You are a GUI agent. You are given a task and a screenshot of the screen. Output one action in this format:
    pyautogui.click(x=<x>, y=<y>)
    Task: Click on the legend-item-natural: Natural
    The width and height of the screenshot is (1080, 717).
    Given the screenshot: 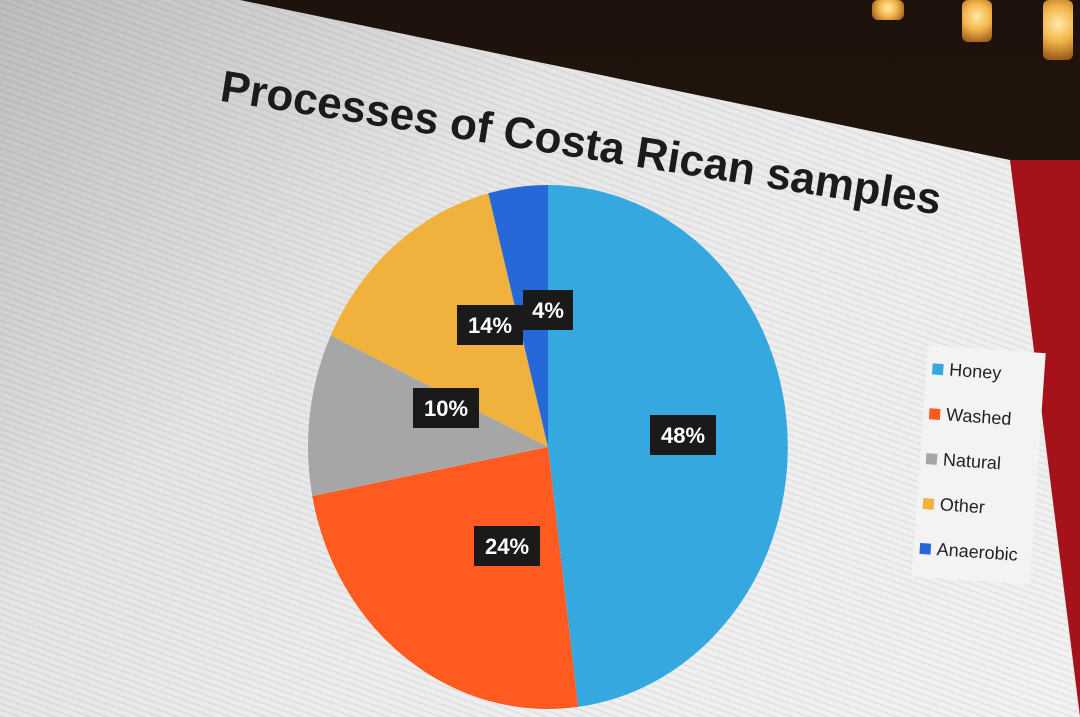 What is the action you would take?
    pyautogui.click(x=963, y=460)
    